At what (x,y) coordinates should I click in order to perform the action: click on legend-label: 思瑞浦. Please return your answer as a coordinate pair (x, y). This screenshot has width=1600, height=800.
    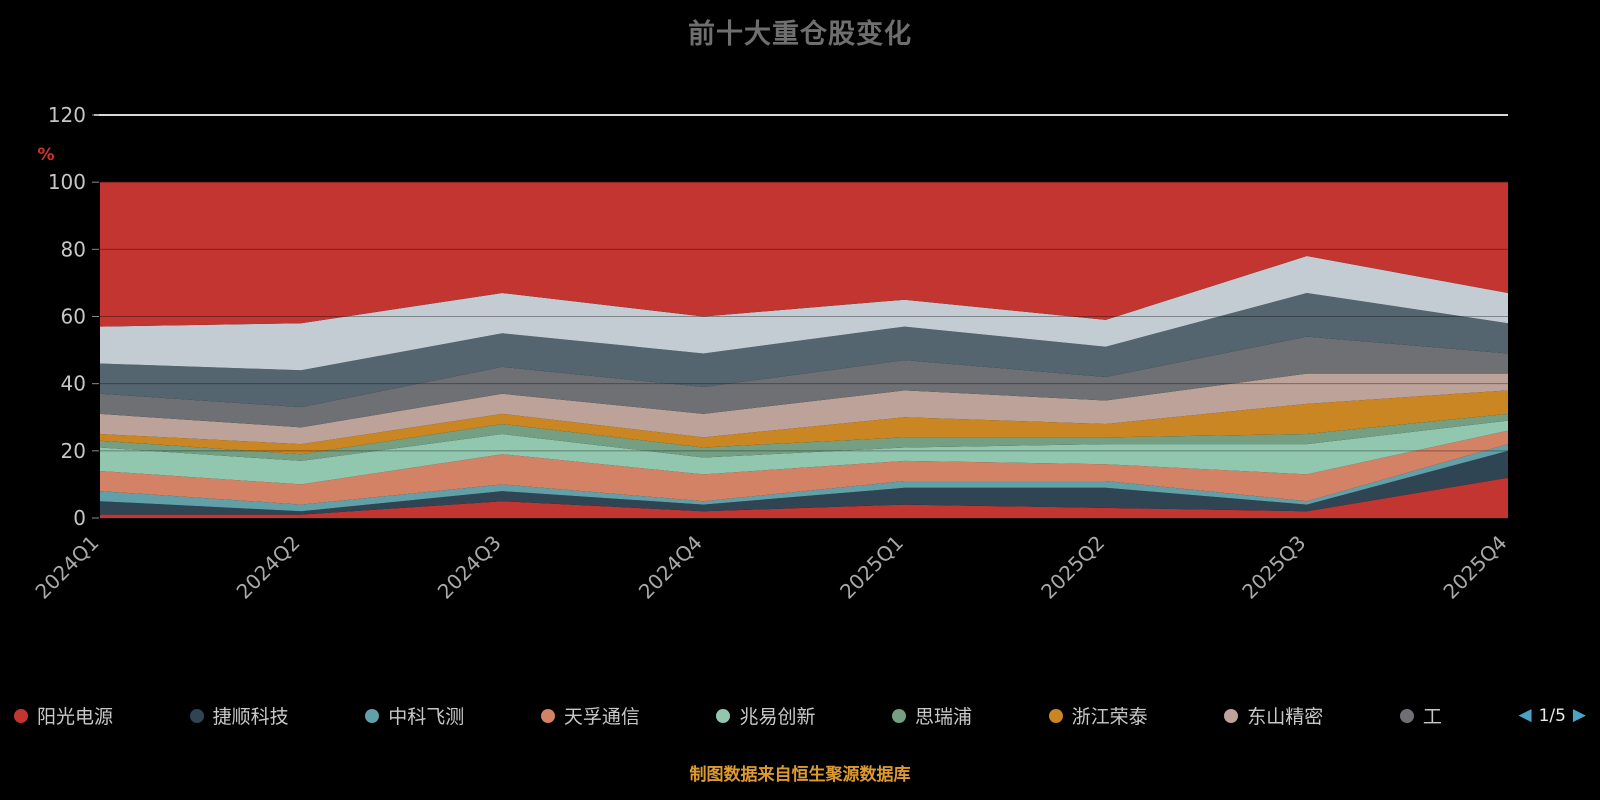
    Looking at the image, I should click on (944, 717).